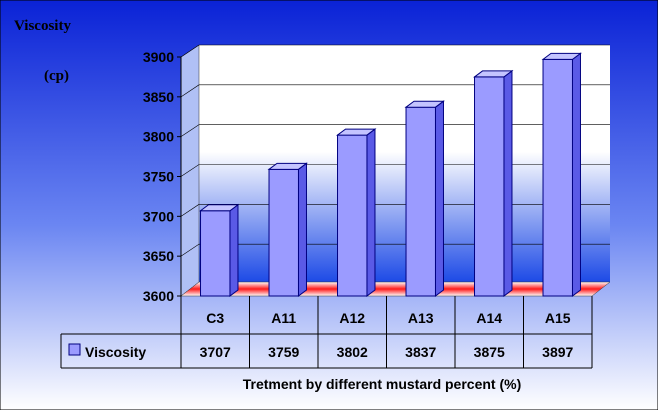 This screenshot has width=658, height=410. I want to click on y-tick-label: 3850, so click(158, 97).